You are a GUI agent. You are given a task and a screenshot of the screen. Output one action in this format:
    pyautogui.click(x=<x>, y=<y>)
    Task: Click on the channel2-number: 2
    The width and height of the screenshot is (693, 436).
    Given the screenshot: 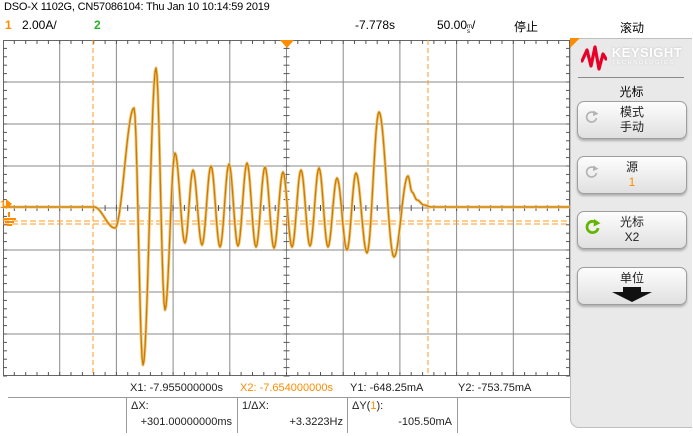 What is the action you would take?
    pyautogui.click(x=97, y=25)
    